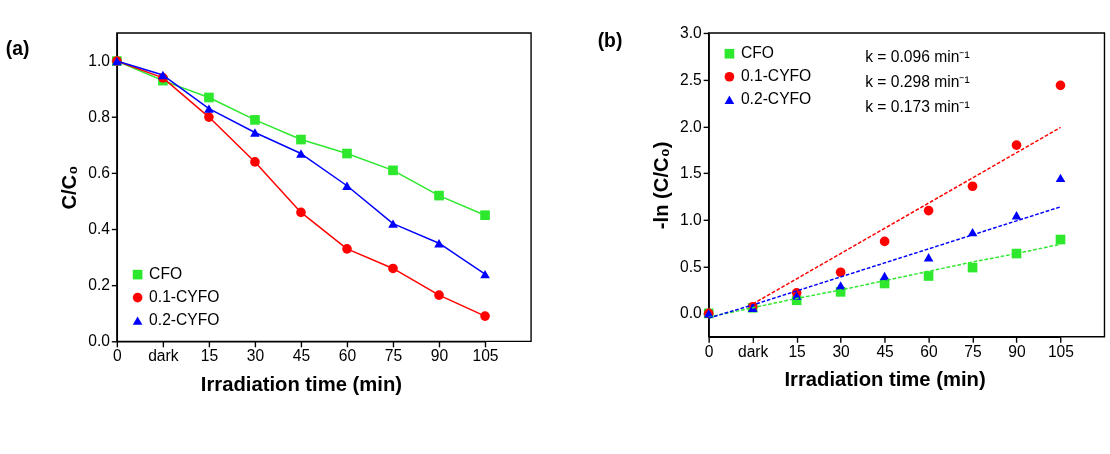  I want to click on y-tick-label: 2.0, so click(691, 126).